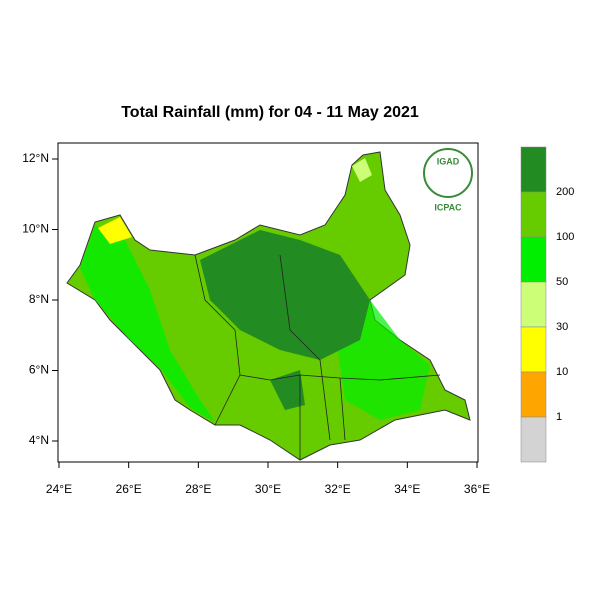 Image resolution: width=600 pixels, height=605 pixels. Describe the element at coordinates (317, 357) in the screenshot. I see `state-borders` at that location.